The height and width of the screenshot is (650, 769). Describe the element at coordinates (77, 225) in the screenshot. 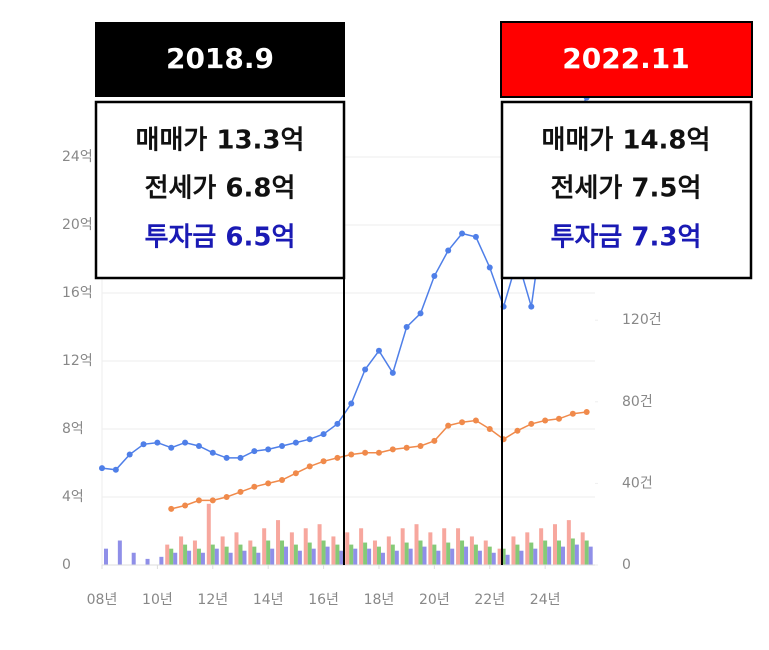

I see `y-tick-label: 20억` at that location.